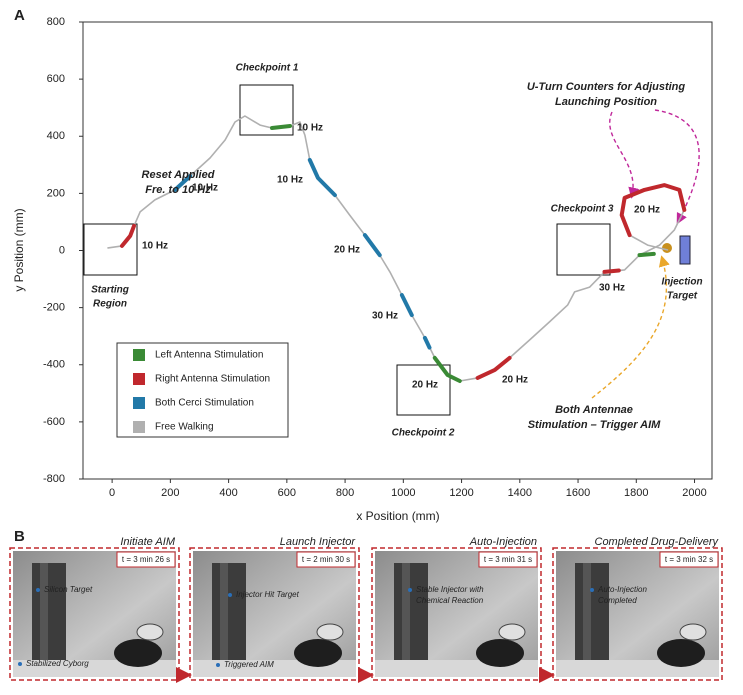 The image size is (743, 695). What do you see at coordinates (622, 589) in the screenshot?
I see `photo-label: Auto-Injection` at bounding box center [622, 589].